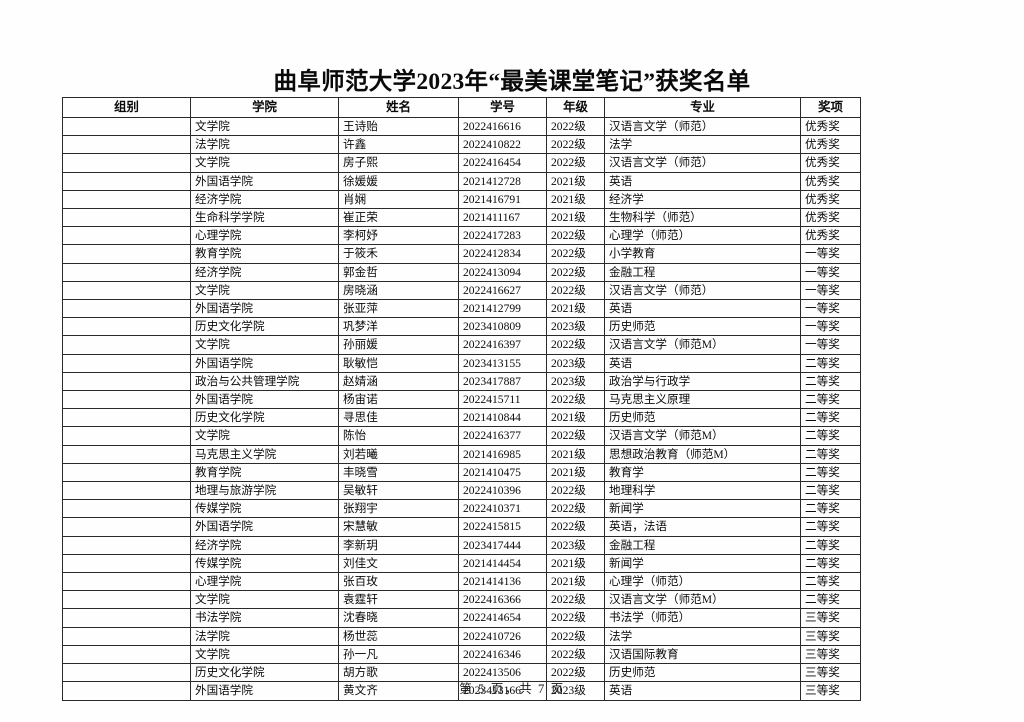 This screenshot has height=722, width=1024. I want to click on cell-student-id: 2022413506, so click(502, 673).